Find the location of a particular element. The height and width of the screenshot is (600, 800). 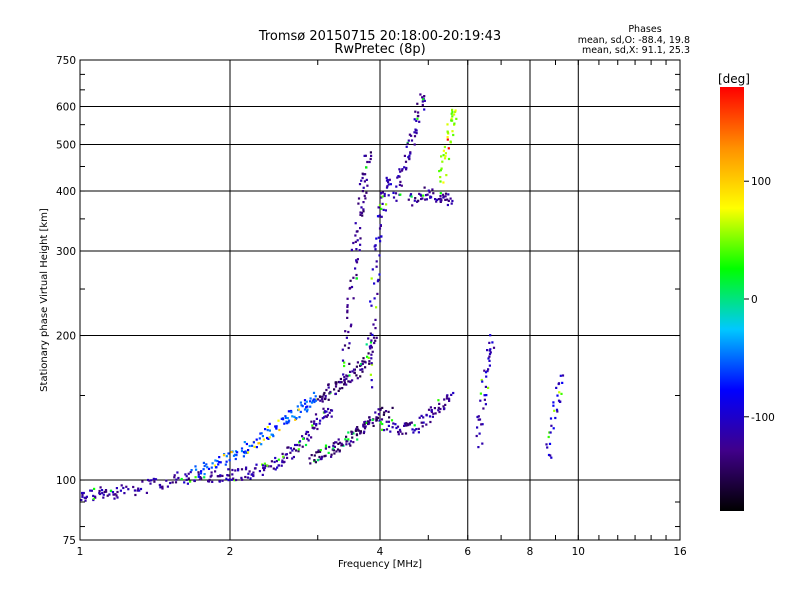

x-tick-label: 4 is located at coordinates (380, 552).